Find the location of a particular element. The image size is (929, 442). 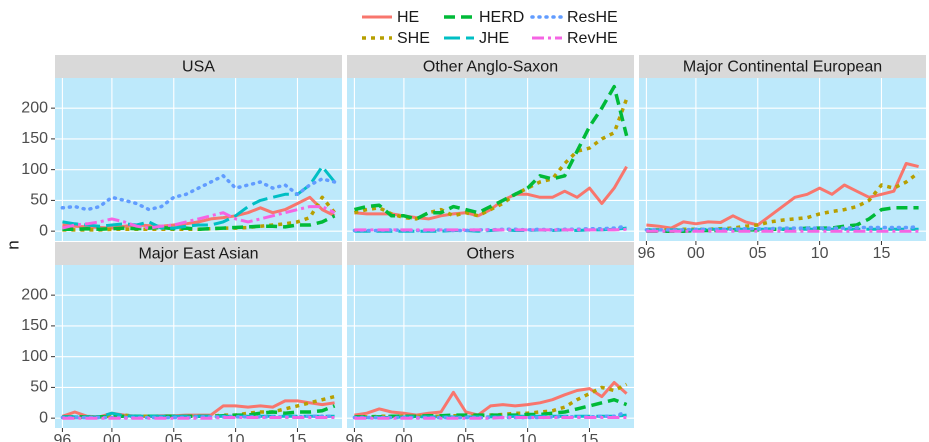

panel-title: USA is located at coordinates (198, 67).